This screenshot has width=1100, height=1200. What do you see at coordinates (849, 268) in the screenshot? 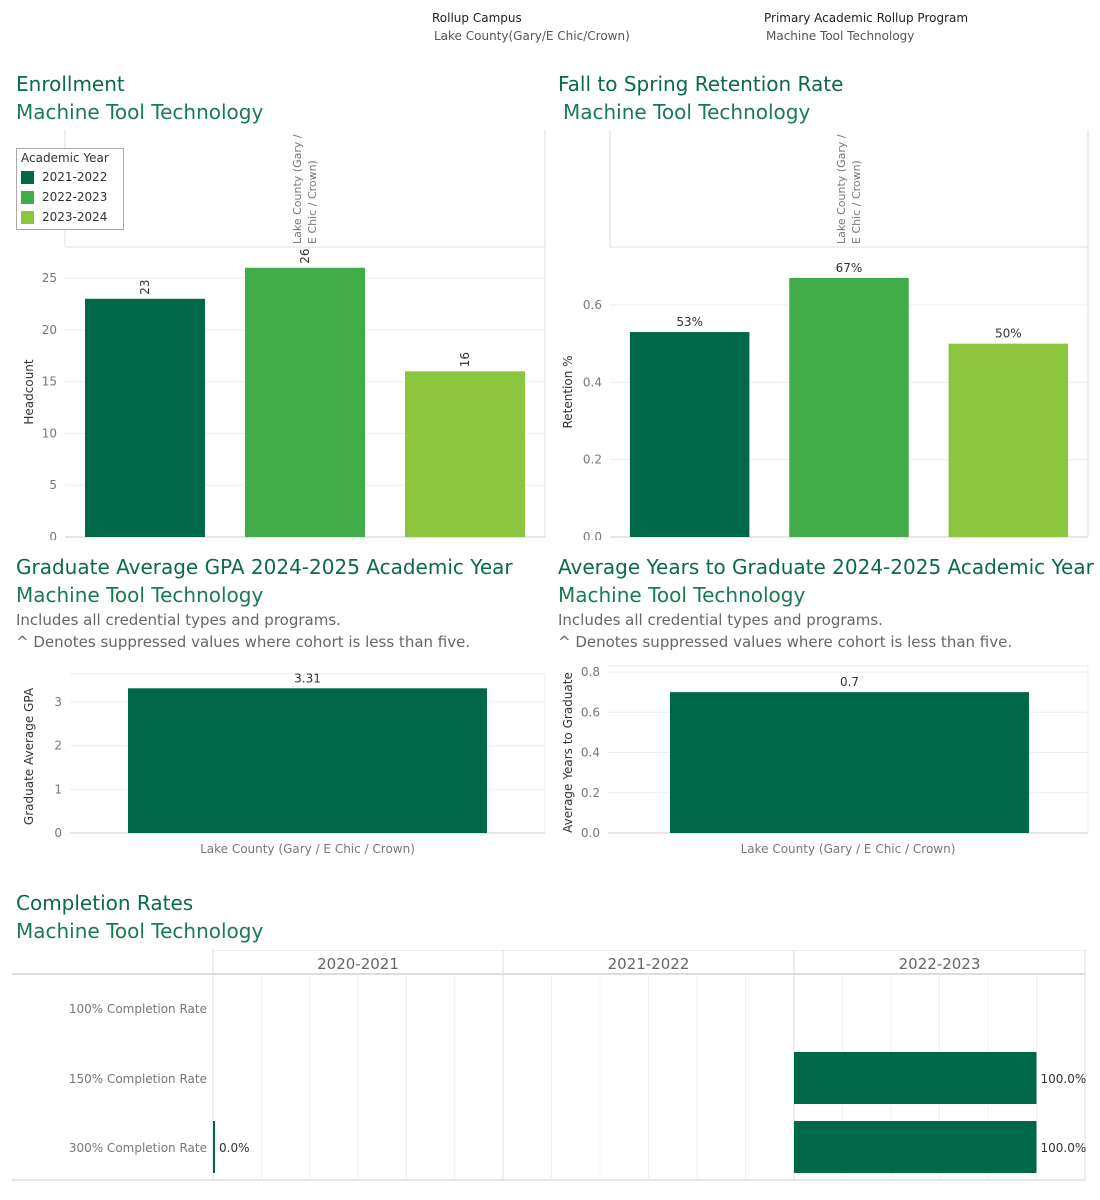
I see `data-label: 67%` at bounding box center [849, 268].